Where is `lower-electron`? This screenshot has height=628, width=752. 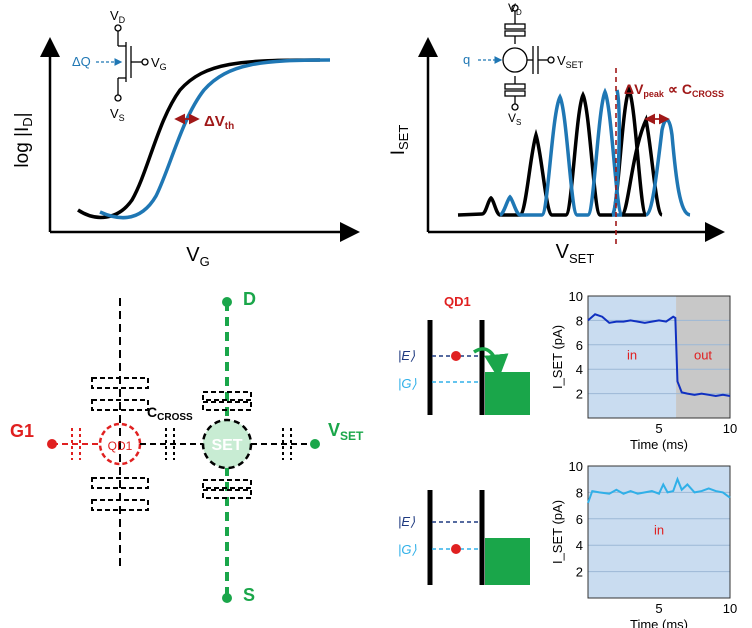 lower-electron is located at coordinates (456, 549).